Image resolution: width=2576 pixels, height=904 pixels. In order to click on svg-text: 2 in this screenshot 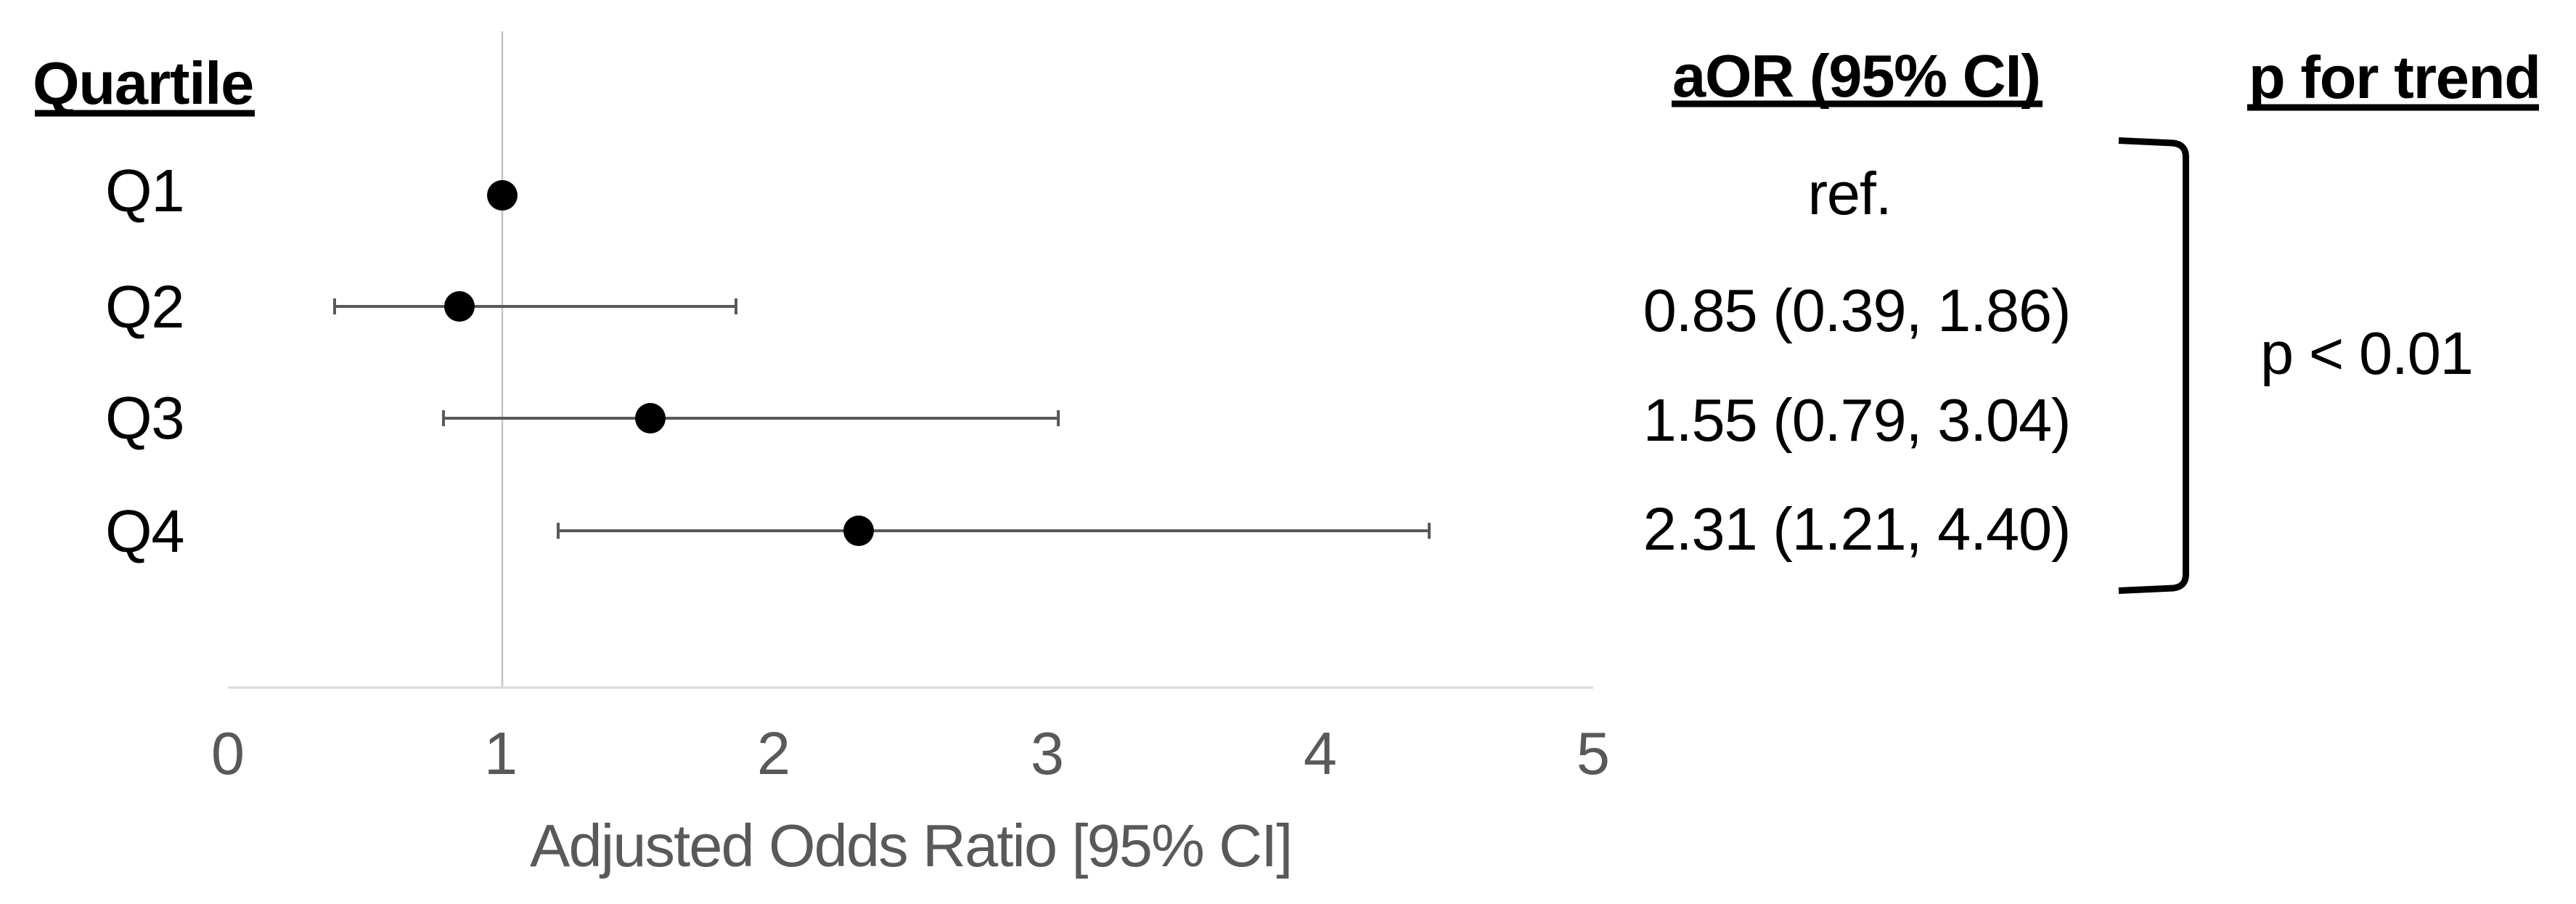, I will do `click(773, 753)`.